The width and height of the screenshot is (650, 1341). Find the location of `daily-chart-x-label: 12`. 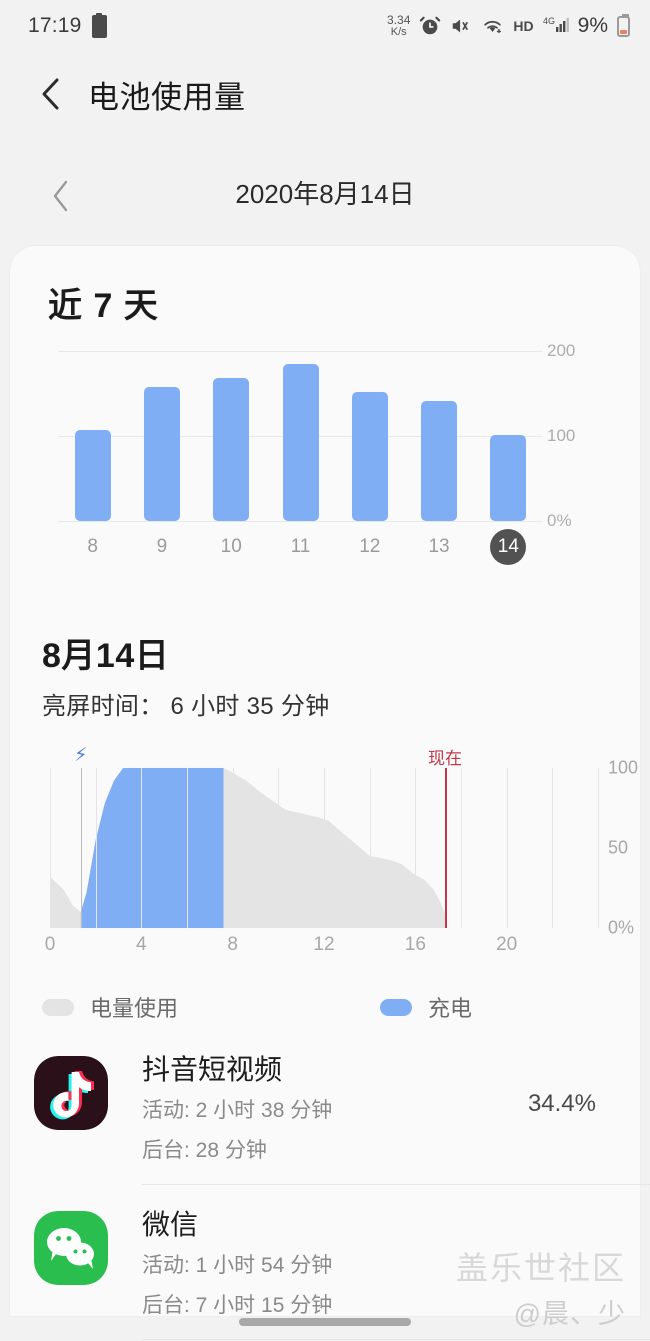

daily-chart-x-label: 12 is located at coordinates (324, 944).